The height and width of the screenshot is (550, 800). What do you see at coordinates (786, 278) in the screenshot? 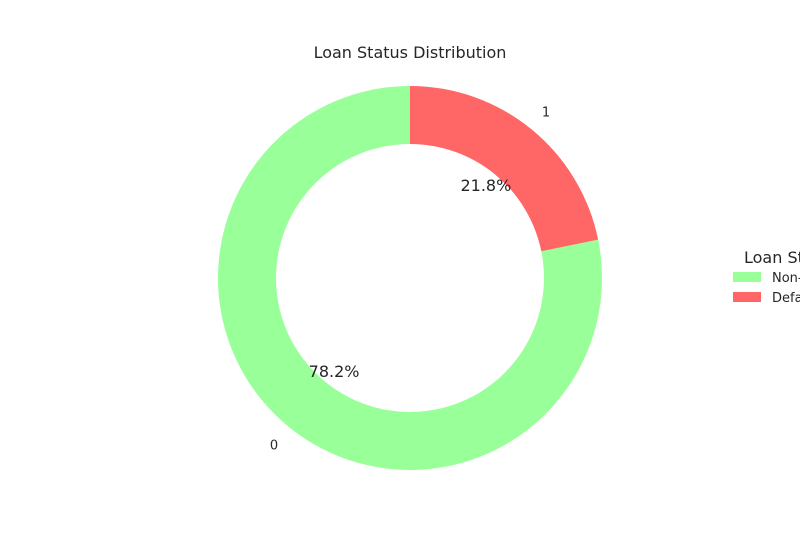
I see `legend-entry-0: Non-Default` at bounding box center [786, 278].